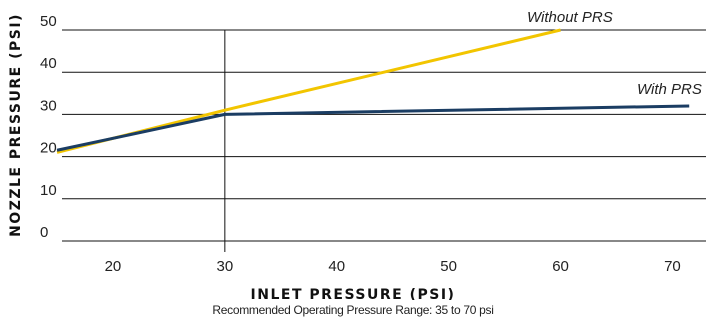 Image resolution: width=706 pixels, height=325 pixels. What do you see at coordinates (48, 148) in the screenshot?
I see `y-tick-label-20: 20` at bounding box center [48, 148].